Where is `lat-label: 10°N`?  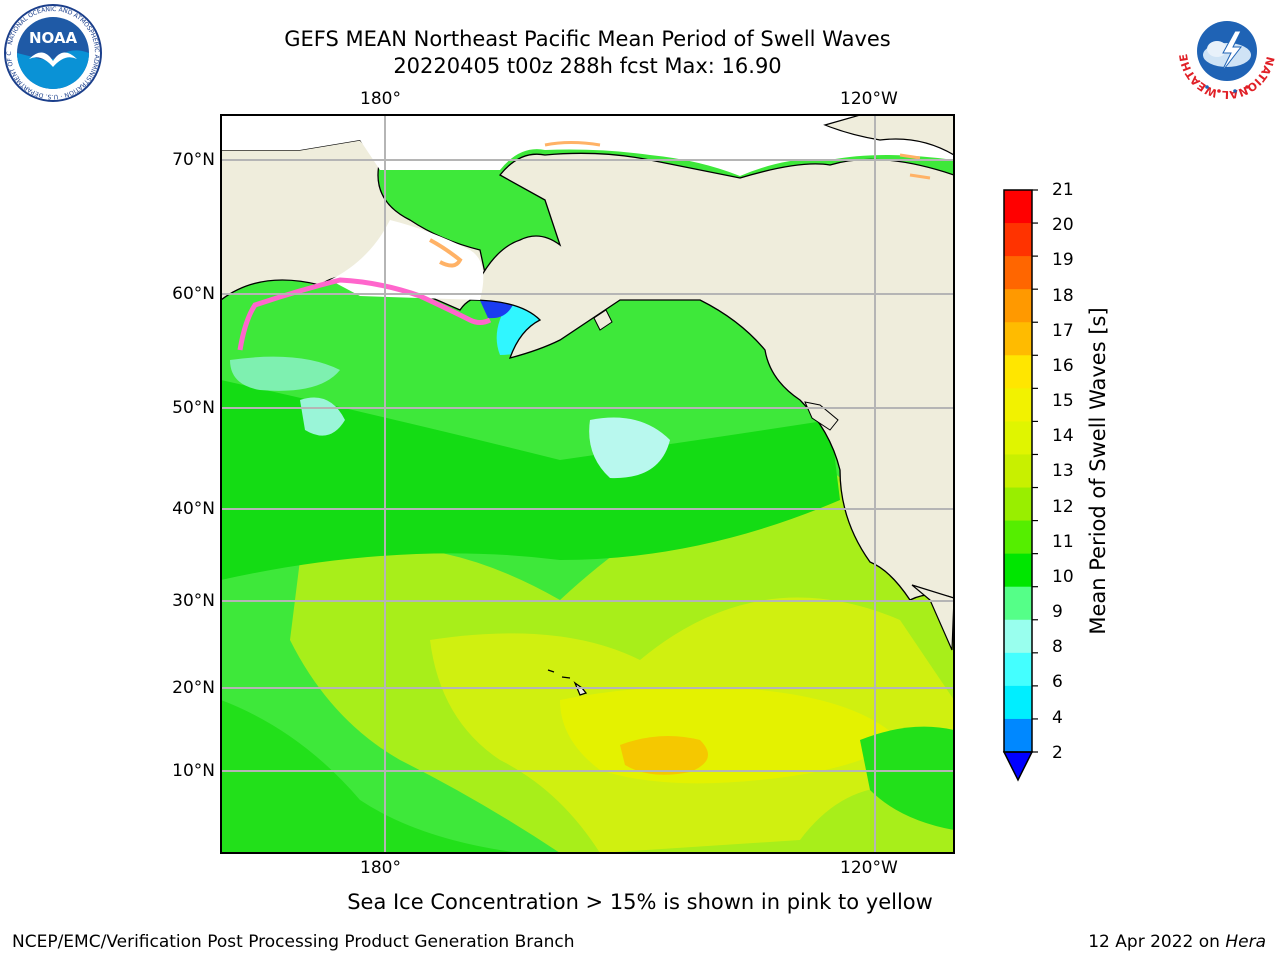
lat-label: 10°N is located at coordinates (193, 771).